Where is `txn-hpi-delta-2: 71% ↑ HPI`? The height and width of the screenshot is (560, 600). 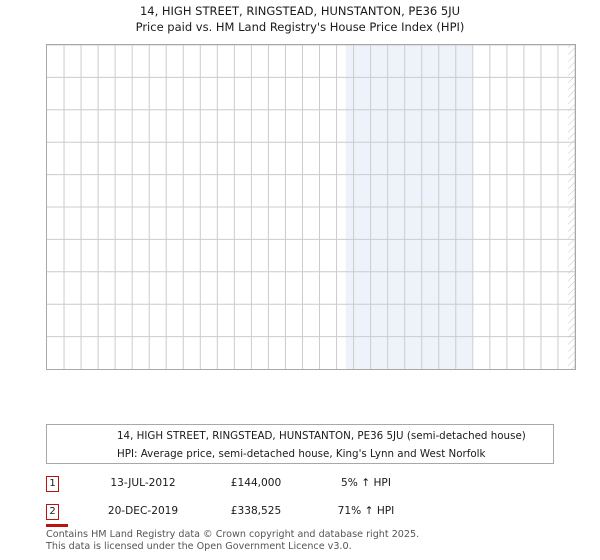
txn-hpi-delta-2: 71% ↑ HPI is located at coordinates (366, 511).